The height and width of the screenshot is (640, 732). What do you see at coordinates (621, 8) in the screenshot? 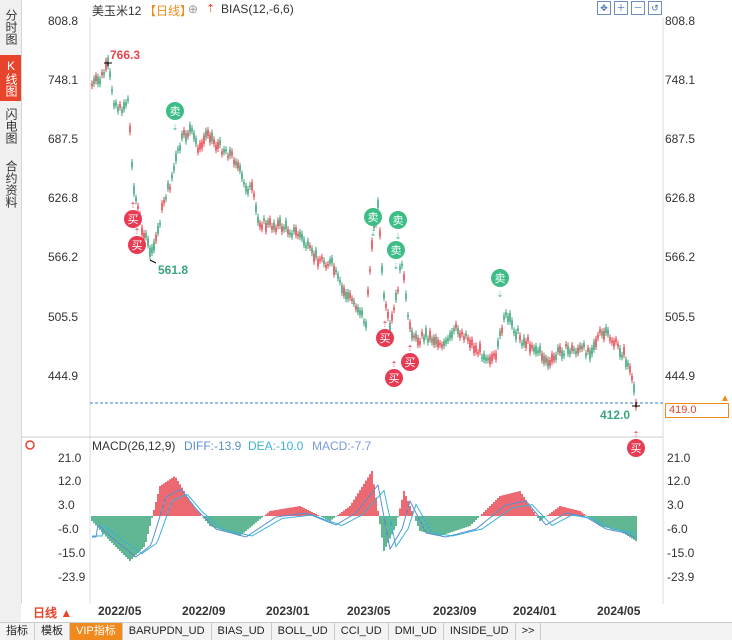
I see `zoom-in-icon: ＋` at bounding box center [621, 8].